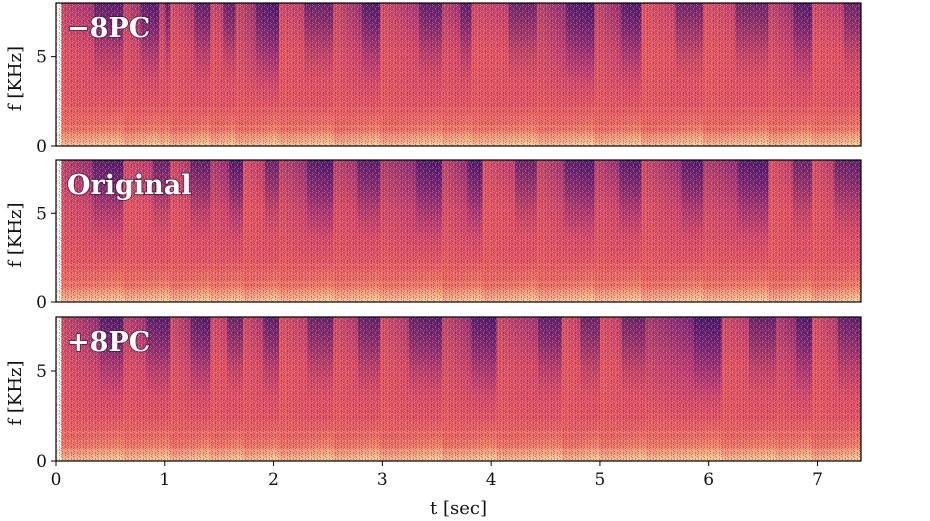  What do you see at coordinates (437, 490) in the screenshot?
I see `time-axis: 0 1 2 3 4 5 6 7 t [sec]` at bounding box center [437, 490].